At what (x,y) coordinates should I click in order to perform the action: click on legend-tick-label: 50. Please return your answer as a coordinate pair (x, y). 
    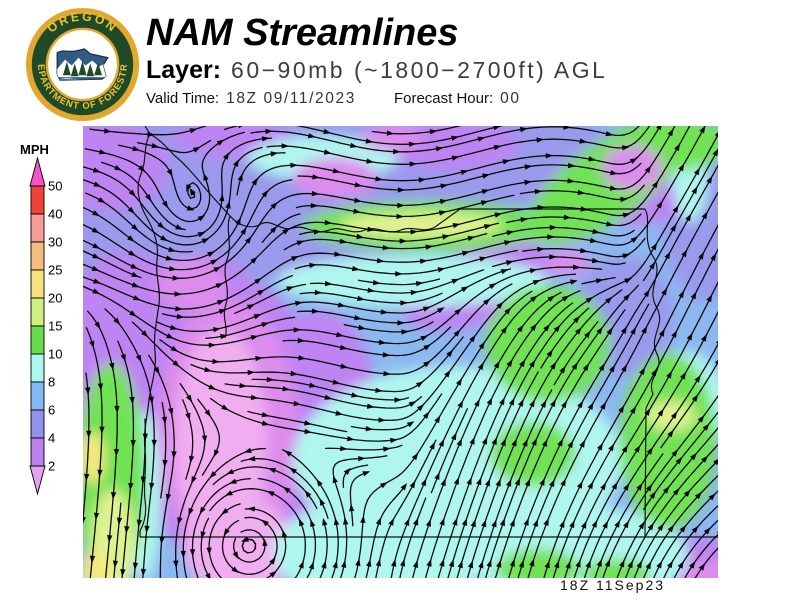
    Looking at the image, I should click on (55, 186).